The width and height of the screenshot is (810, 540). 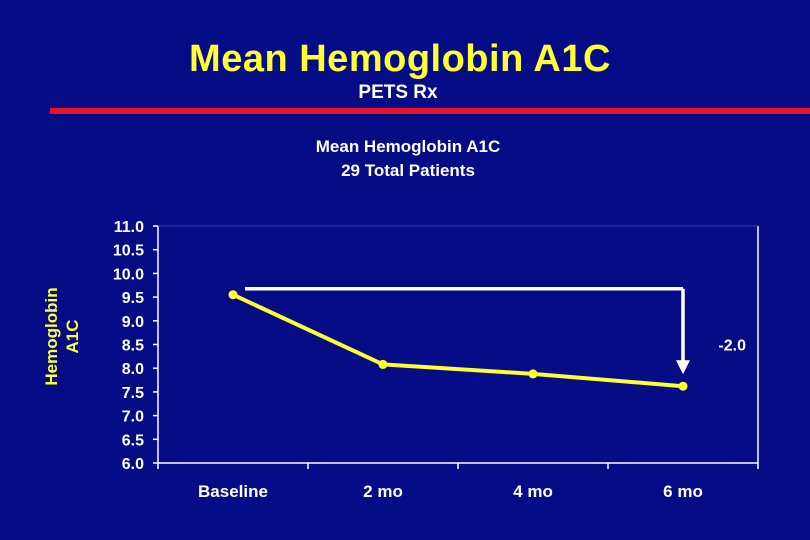 I want to click on data-series, so click(x=458, y=340).